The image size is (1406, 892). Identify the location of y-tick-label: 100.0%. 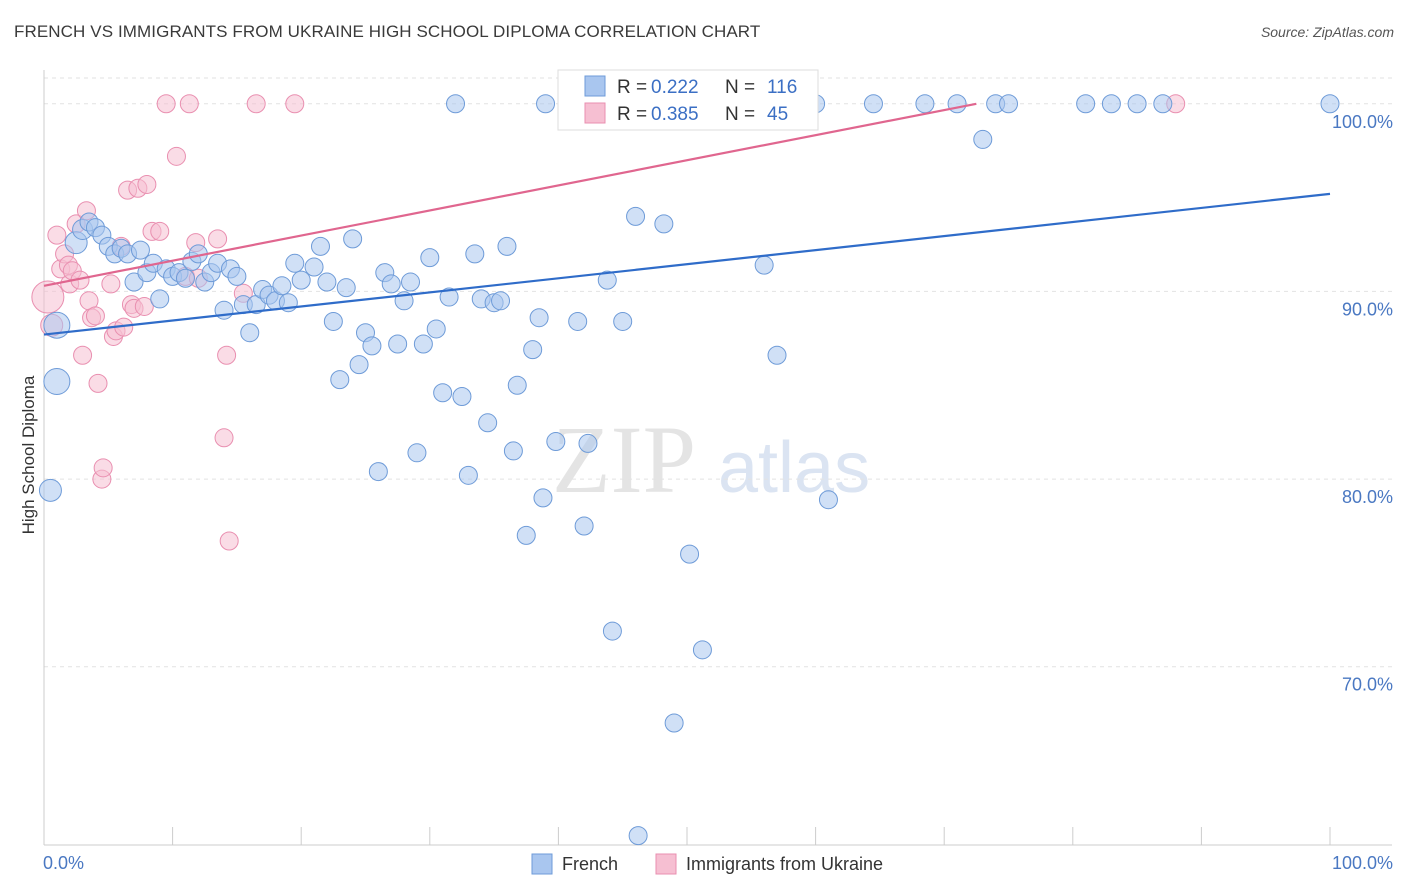
(1362, 122).